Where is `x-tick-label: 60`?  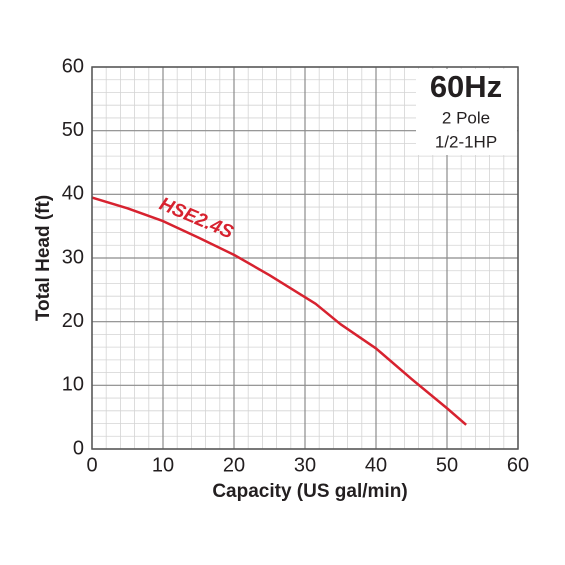 x-tick-label: 60 is located at coordinates (518, 465).